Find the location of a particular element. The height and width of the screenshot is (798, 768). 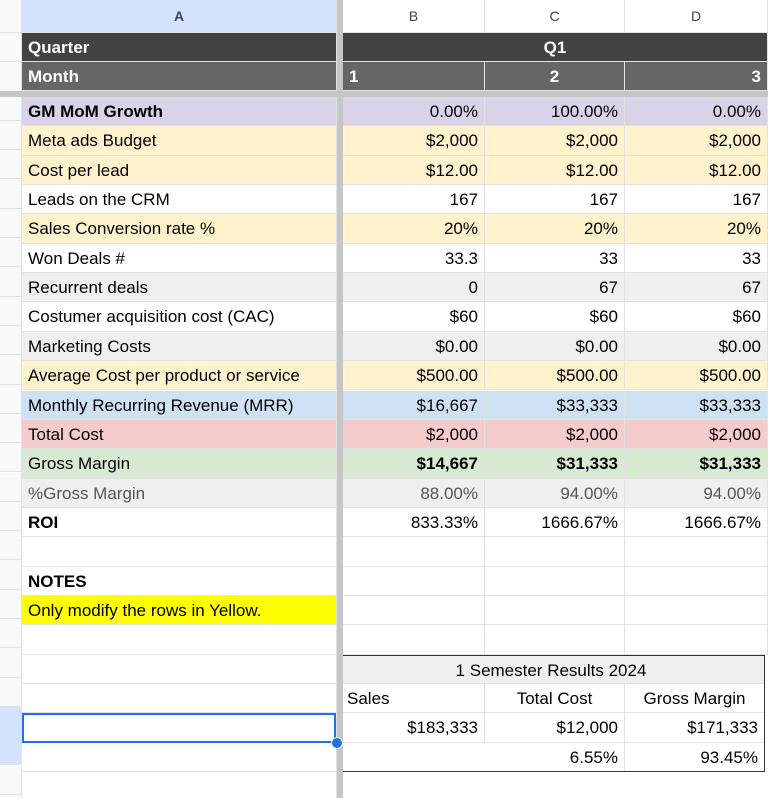

fill-handle is located at coordinates (337, 742).